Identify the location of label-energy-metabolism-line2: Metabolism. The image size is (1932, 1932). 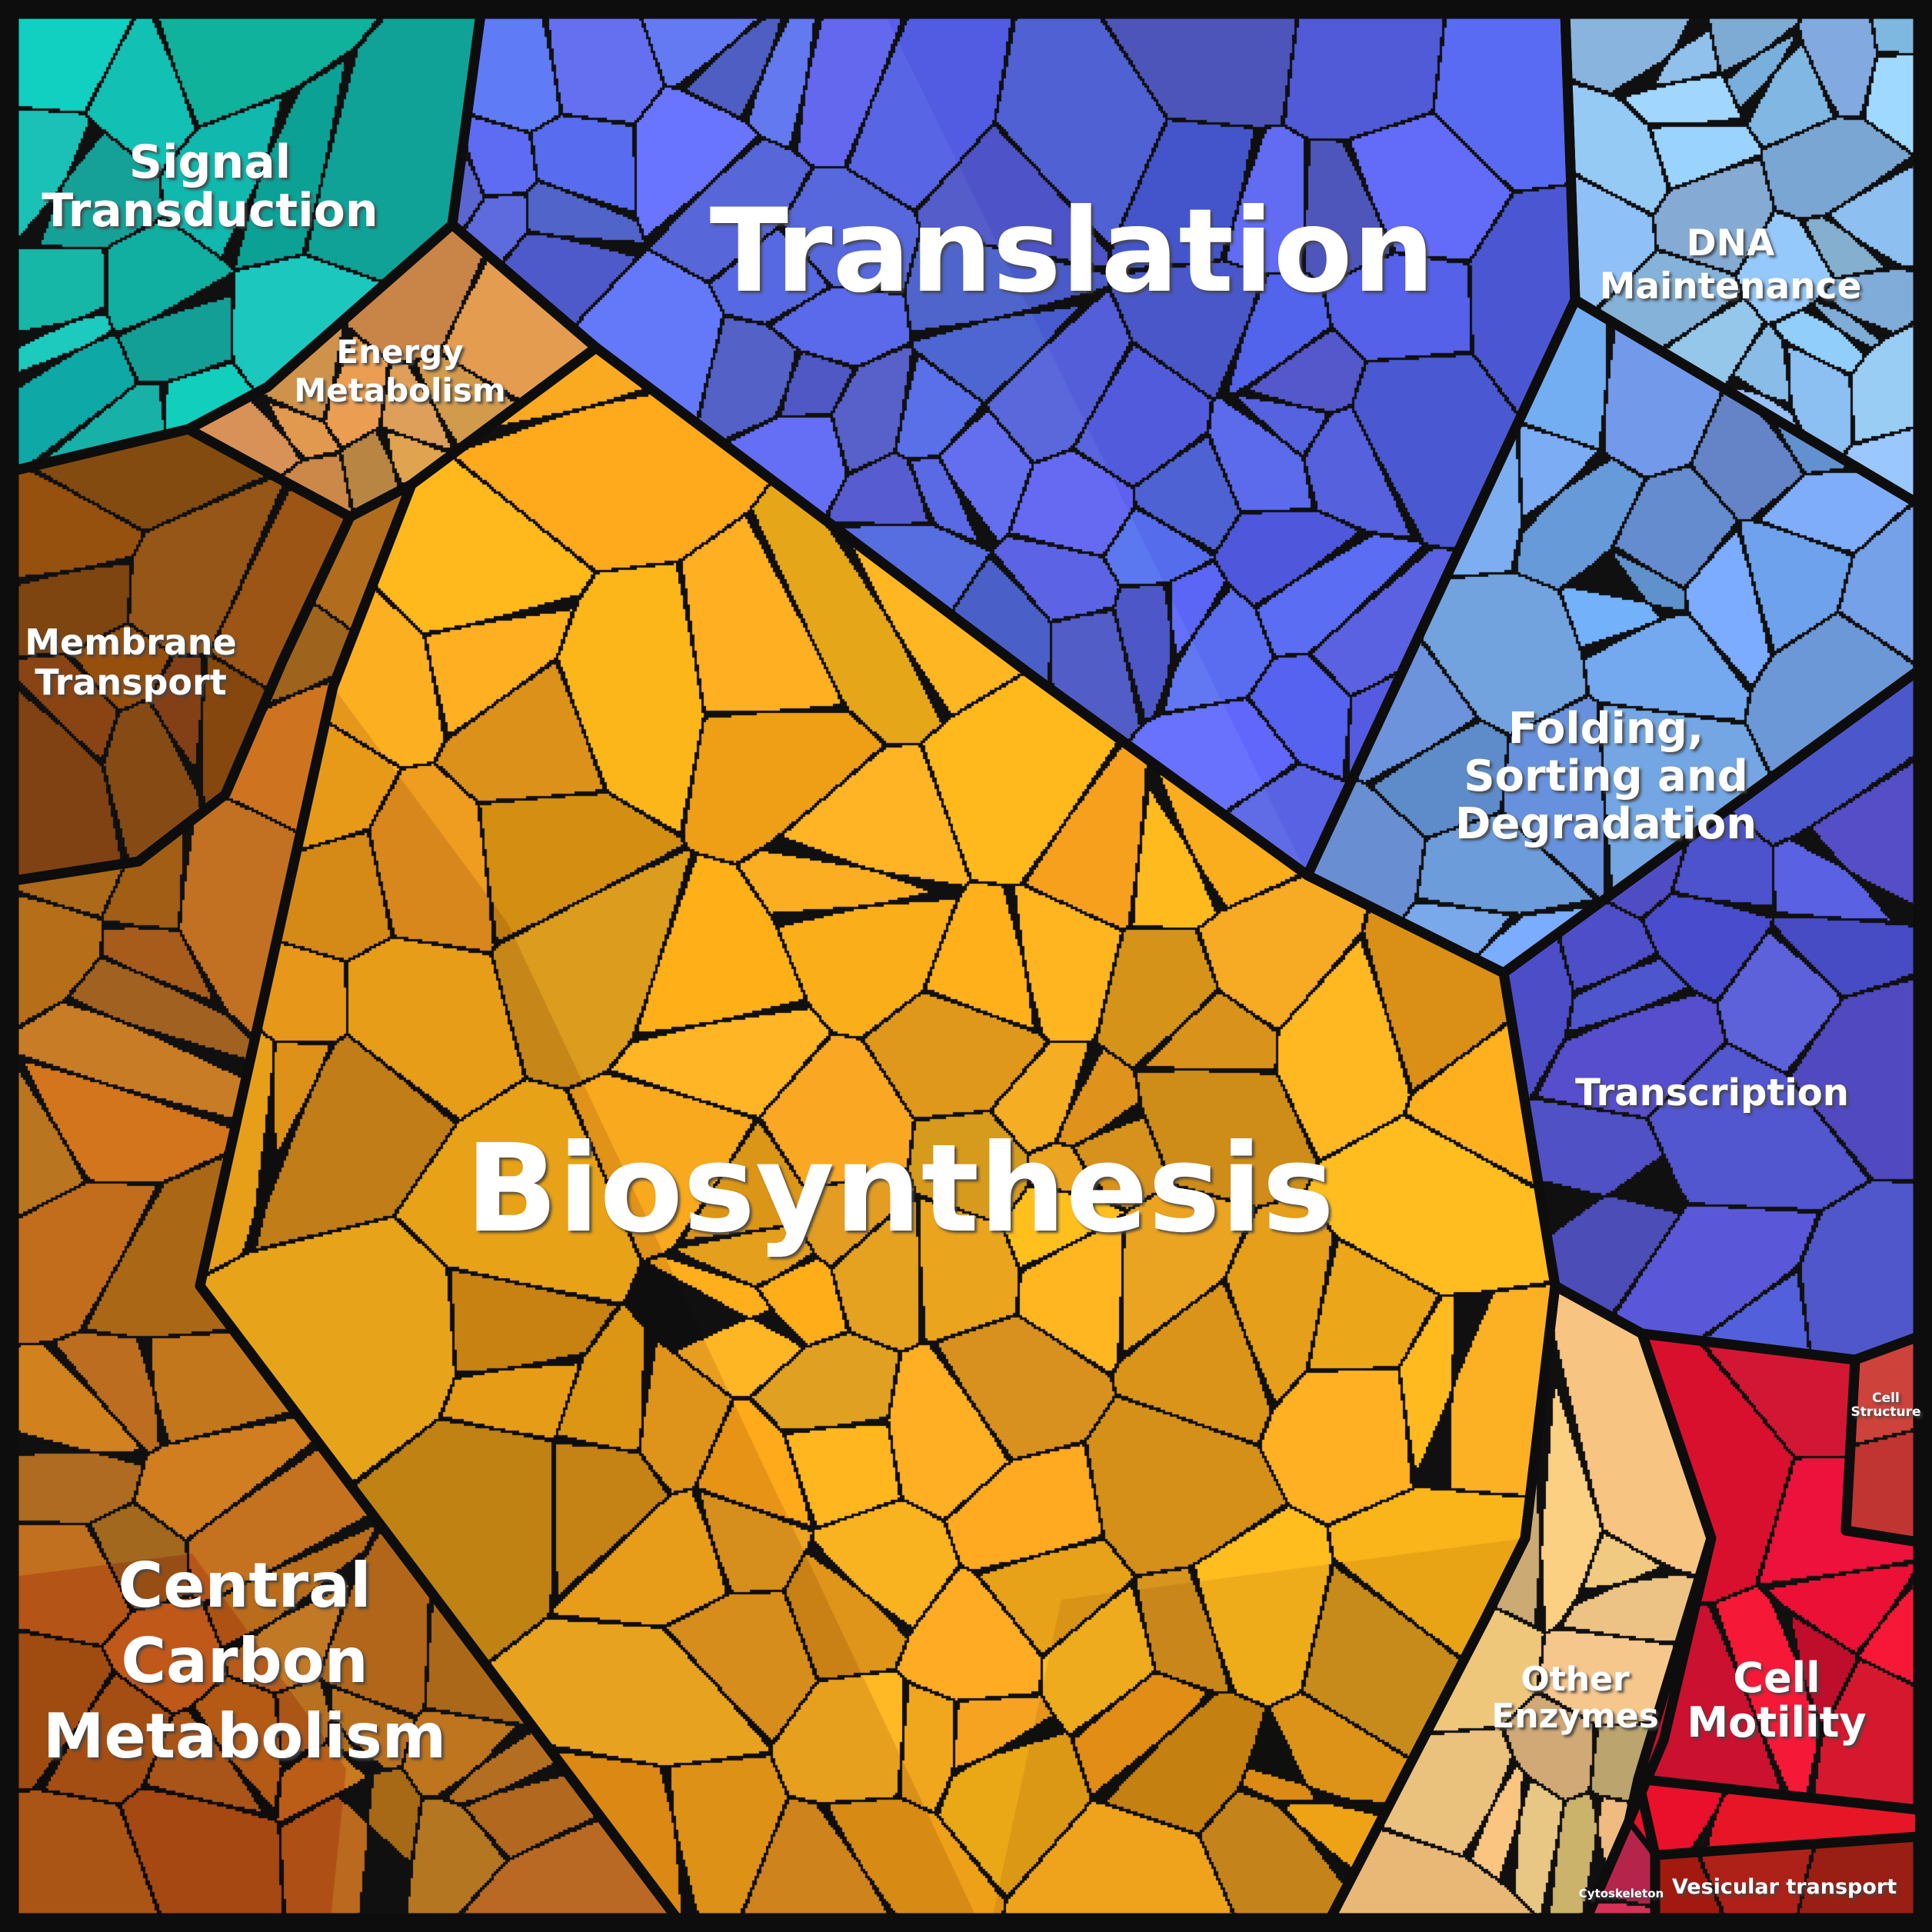
(399, 390).